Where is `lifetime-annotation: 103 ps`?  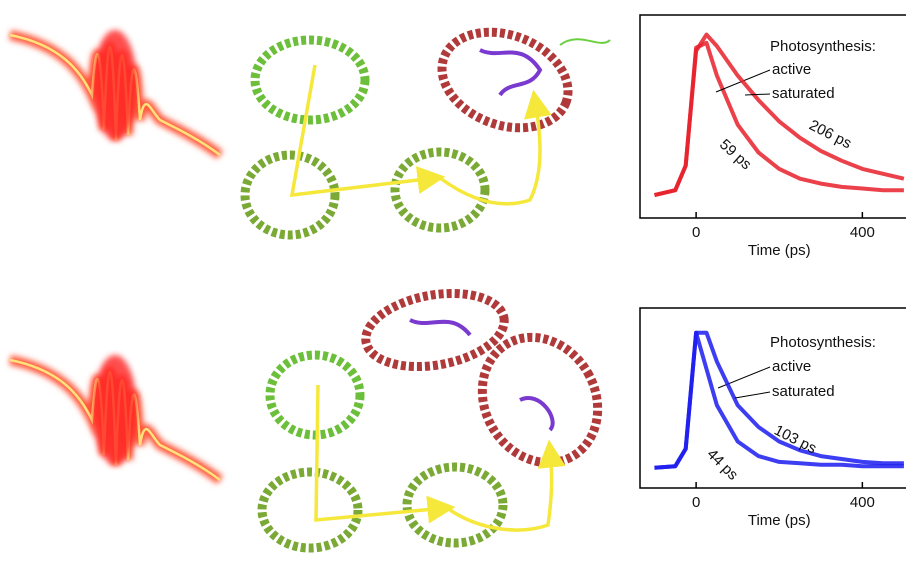
lifetime-annotation: 103 ps is located at coordinates (795, 440).